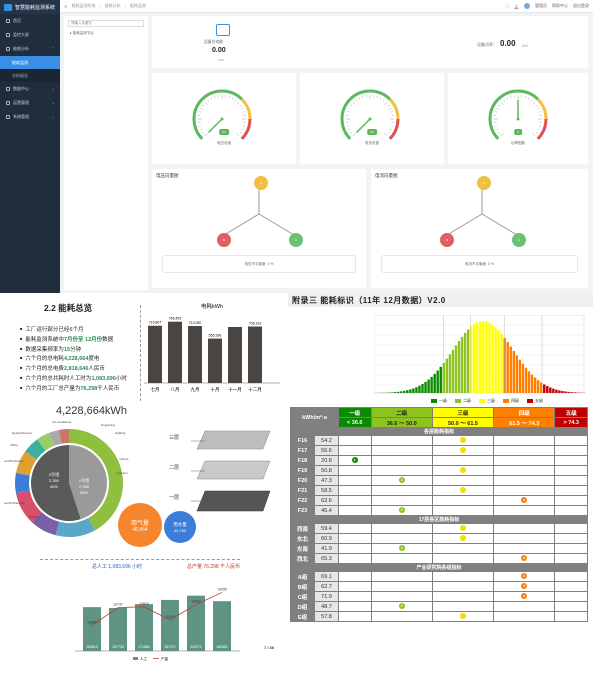 This screenshot has height=675, width=593. I want to click on data-label: 160813, so click(92, 647).